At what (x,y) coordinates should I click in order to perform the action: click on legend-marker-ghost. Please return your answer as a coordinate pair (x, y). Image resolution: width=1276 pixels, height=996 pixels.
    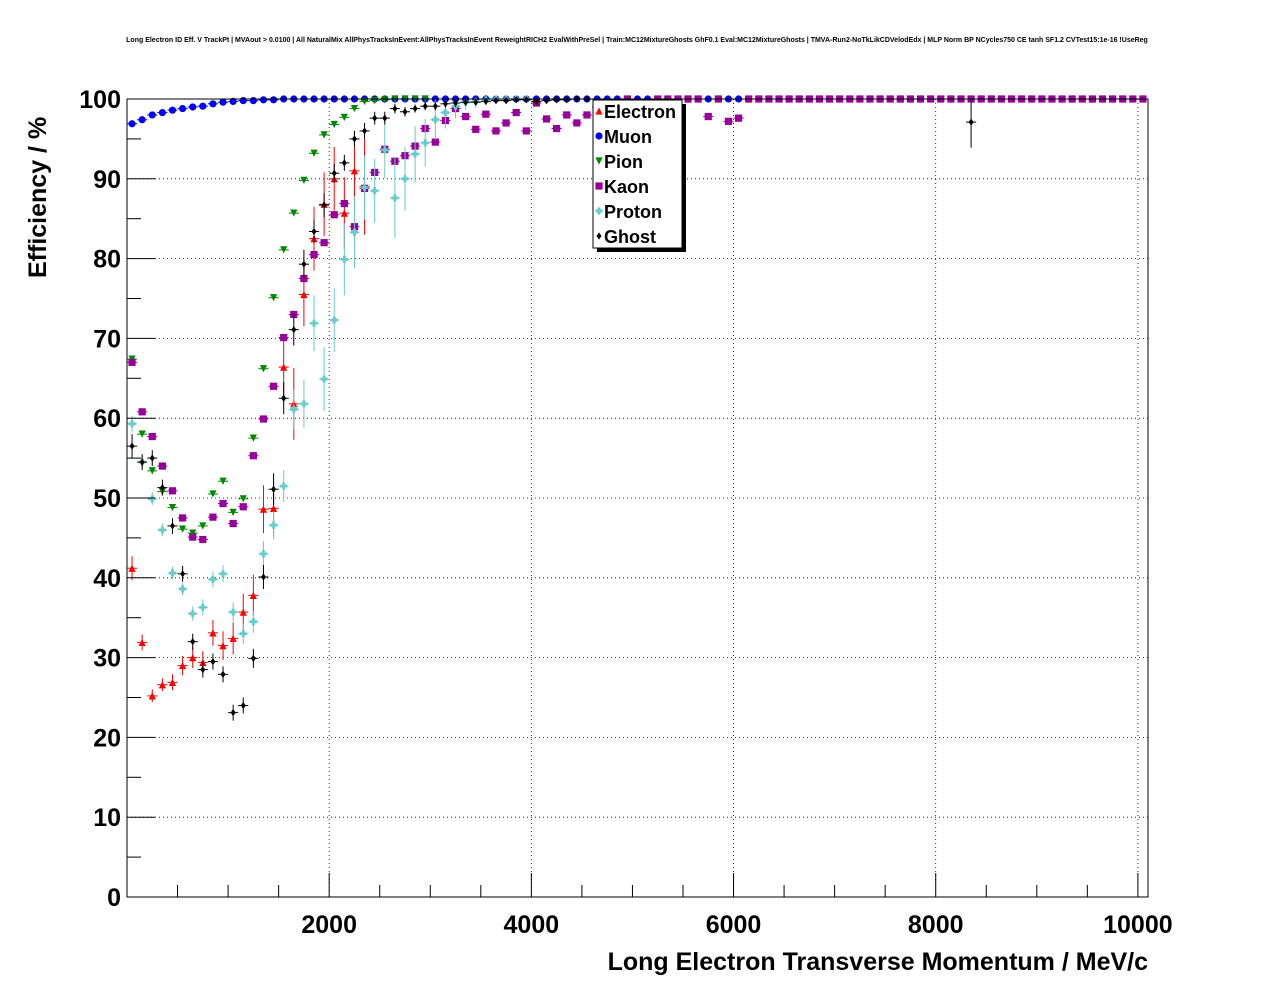
    Looking at the image, I should click on (599, 236).